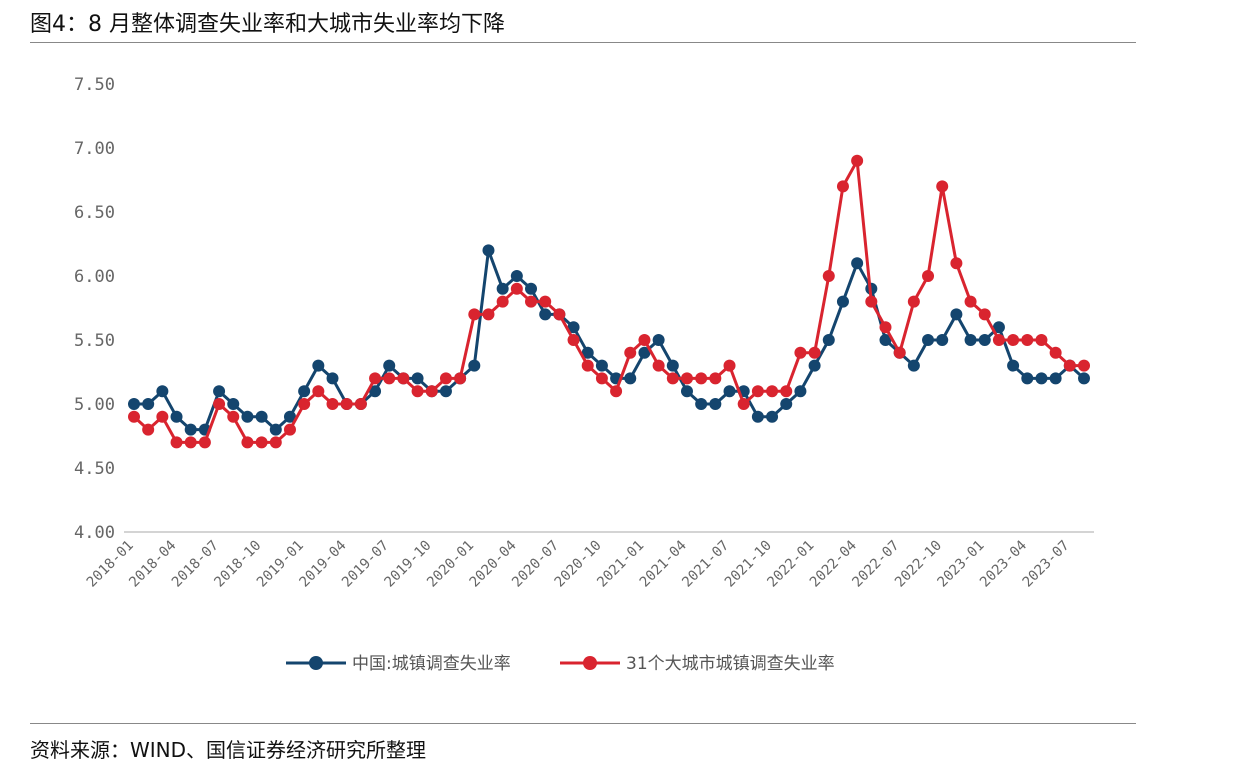 This screenshot has width=1246, height=763. I want to click on y-tick-label: 4.50, so click(94, 469).